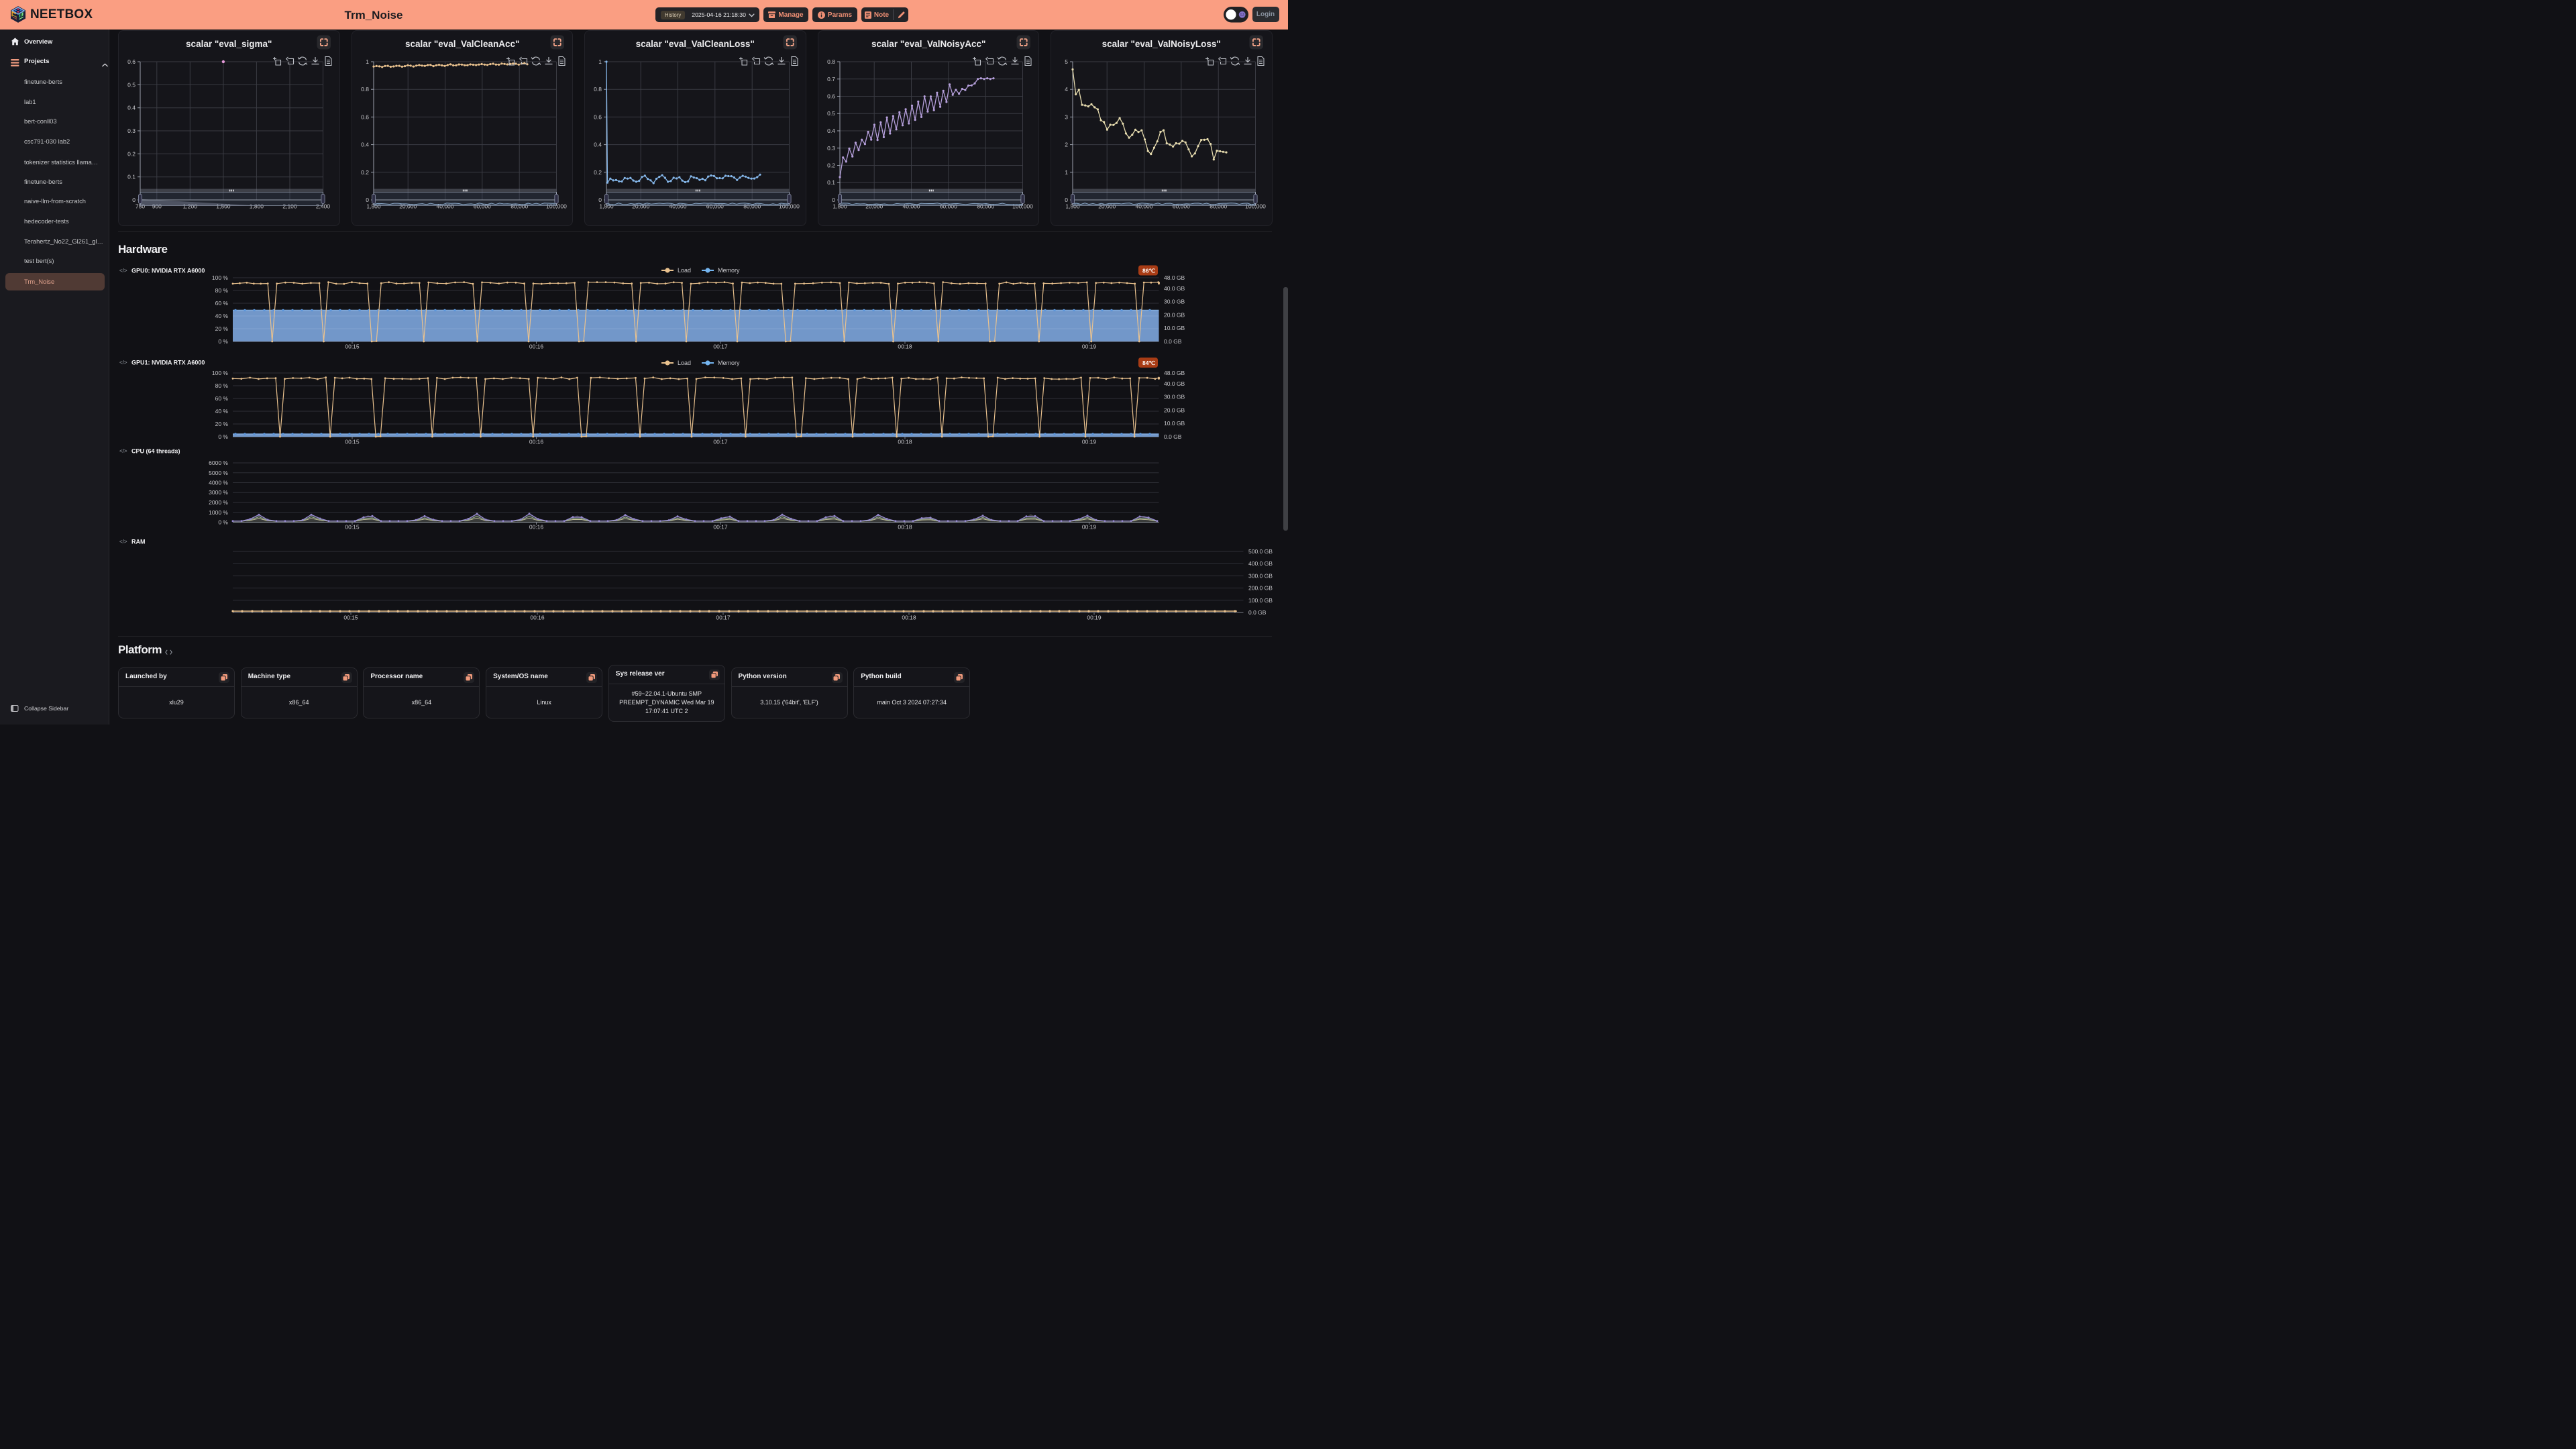 The width and height of the screenshot is (2576, 1449). What do you see at coordinates (222, 290) in the screenshot?
I see `svg-text: 80 %` at bounding box center [222, 290].